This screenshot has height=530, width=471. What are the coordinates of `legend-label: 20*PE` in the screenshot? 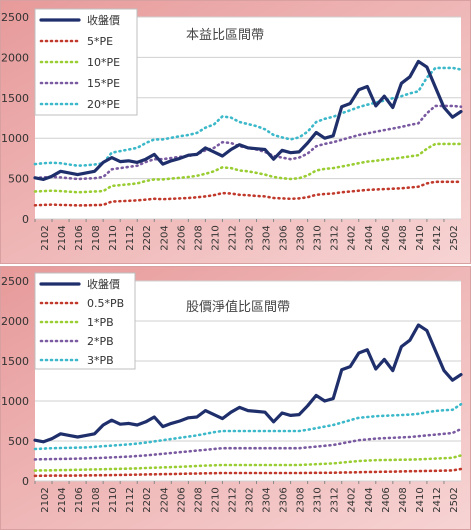 It's located at (103, 104).